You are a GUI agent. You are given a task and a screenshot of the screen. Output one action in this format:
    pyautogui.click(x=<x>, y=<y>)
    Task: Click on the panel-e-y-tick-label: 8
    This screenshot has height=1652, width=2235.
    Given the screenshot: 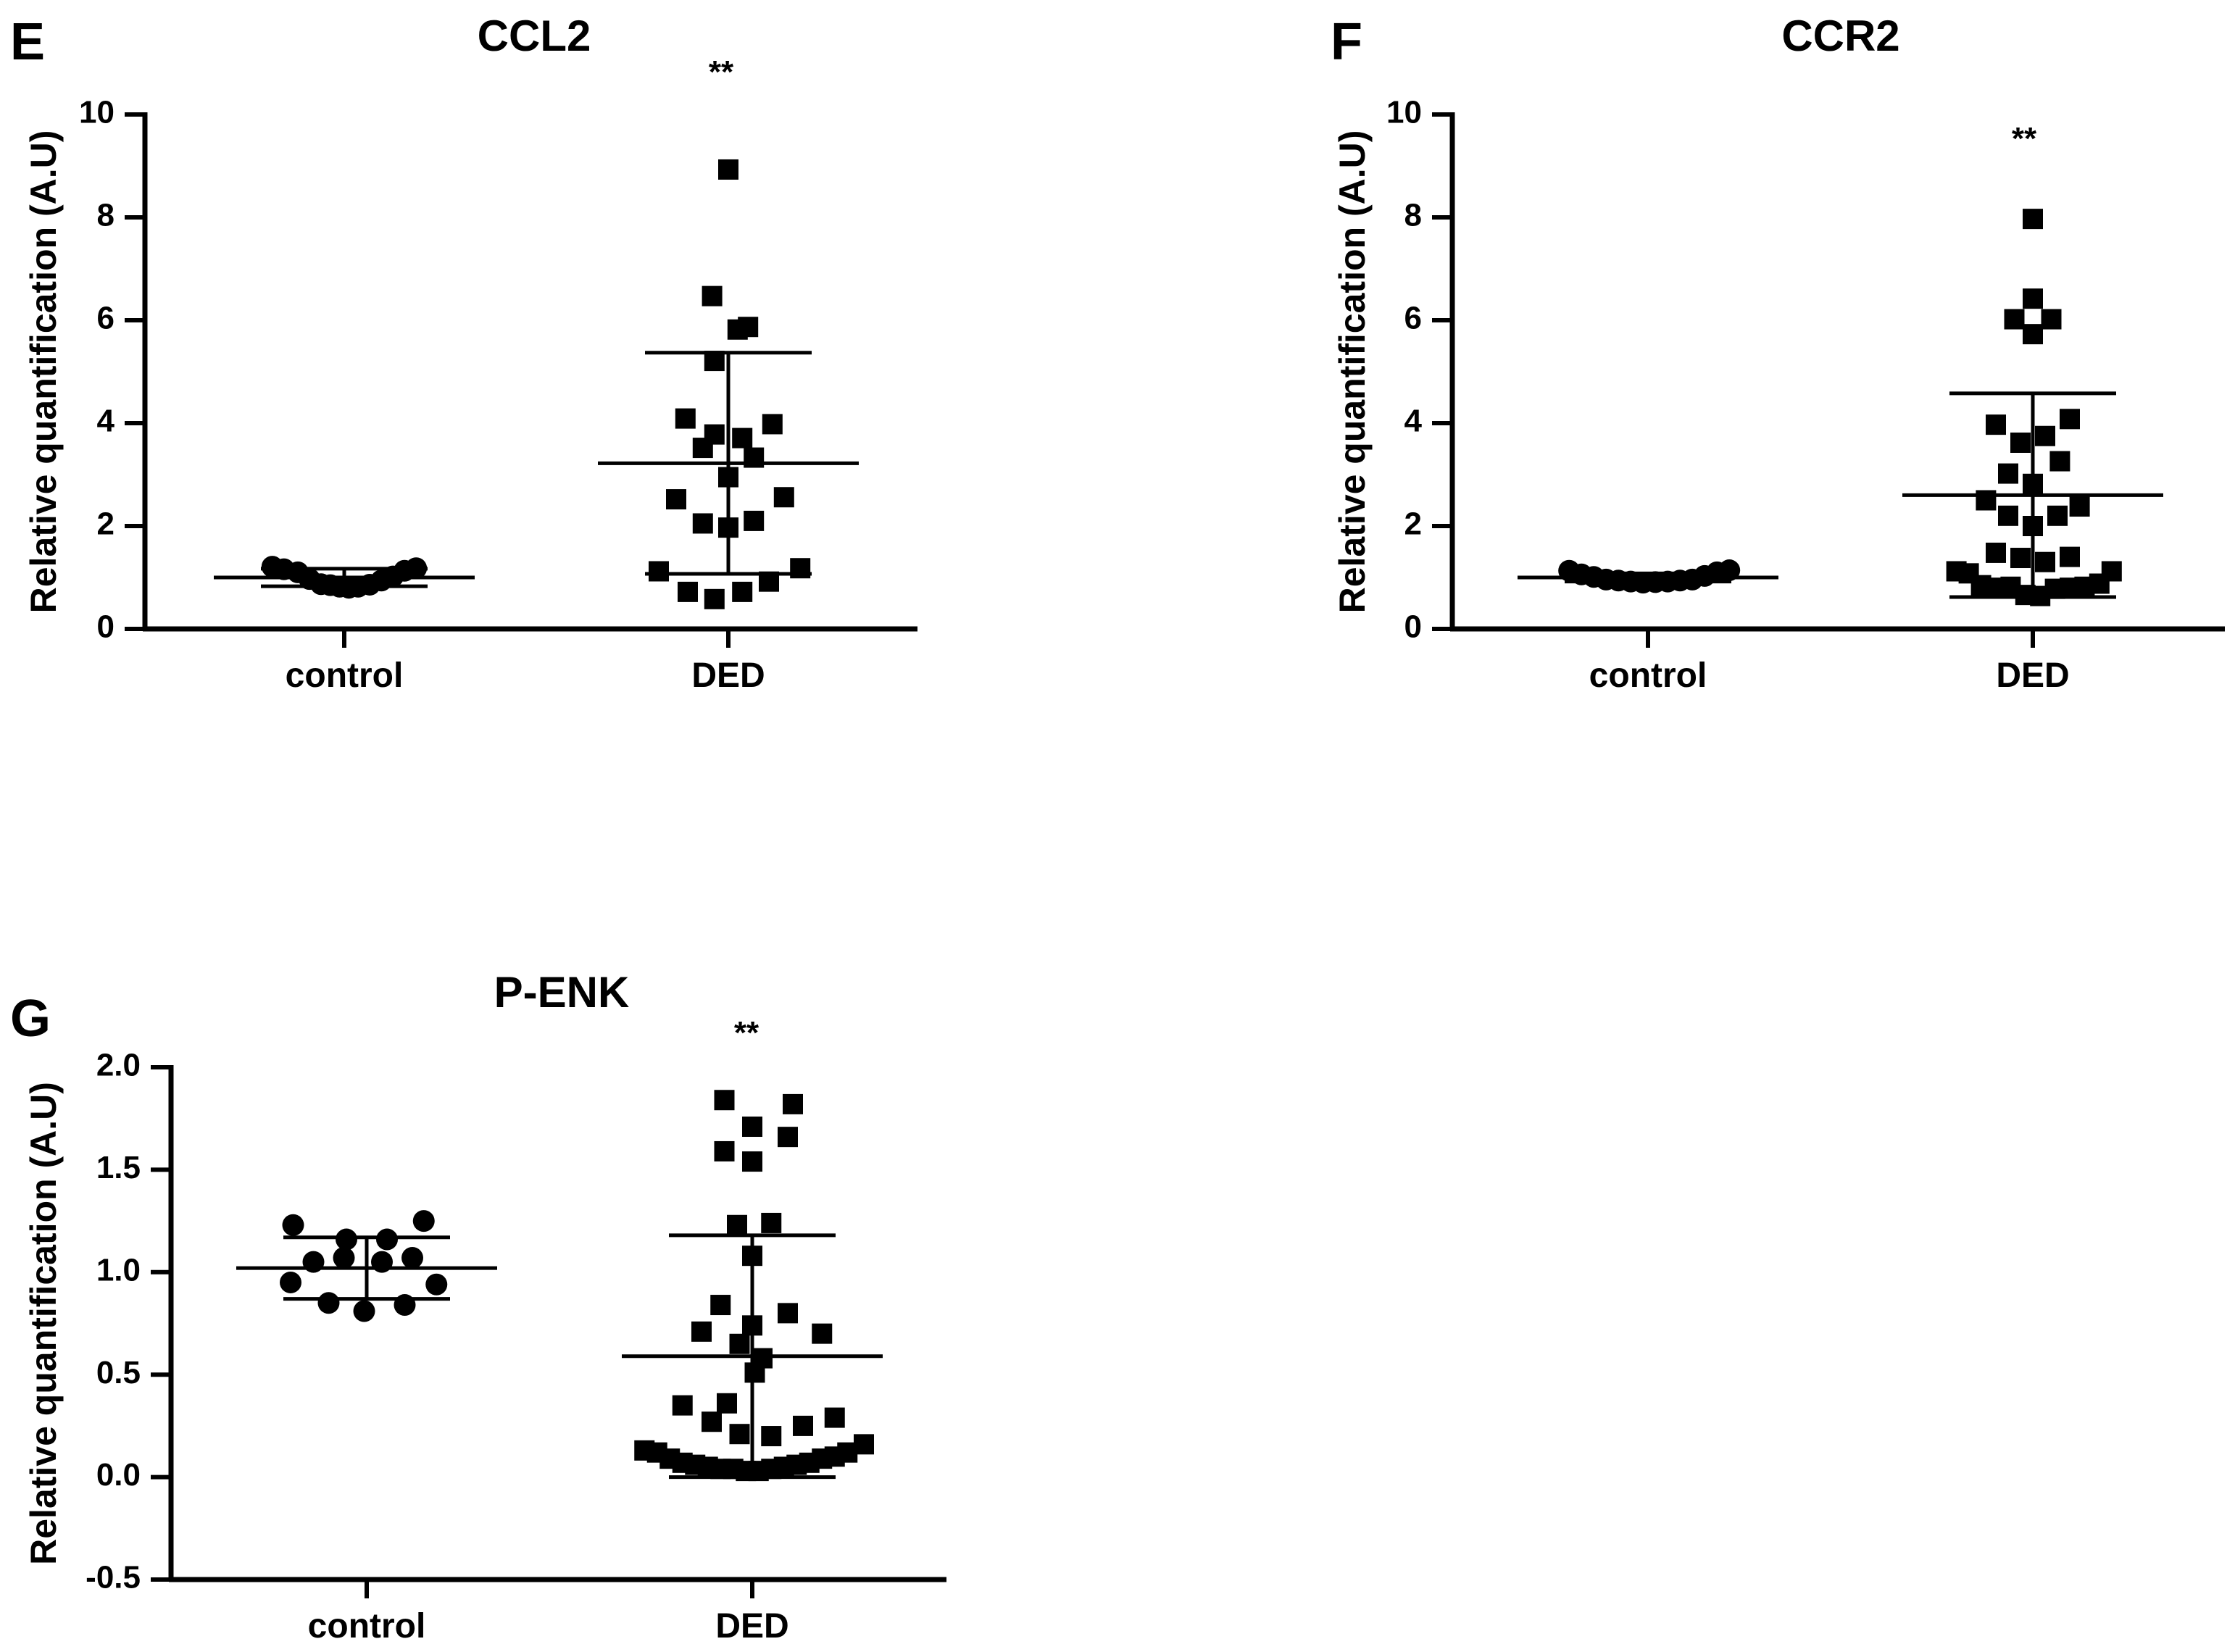 What is the action you would take?
    pyautogui.click(x=106, y=215)
    